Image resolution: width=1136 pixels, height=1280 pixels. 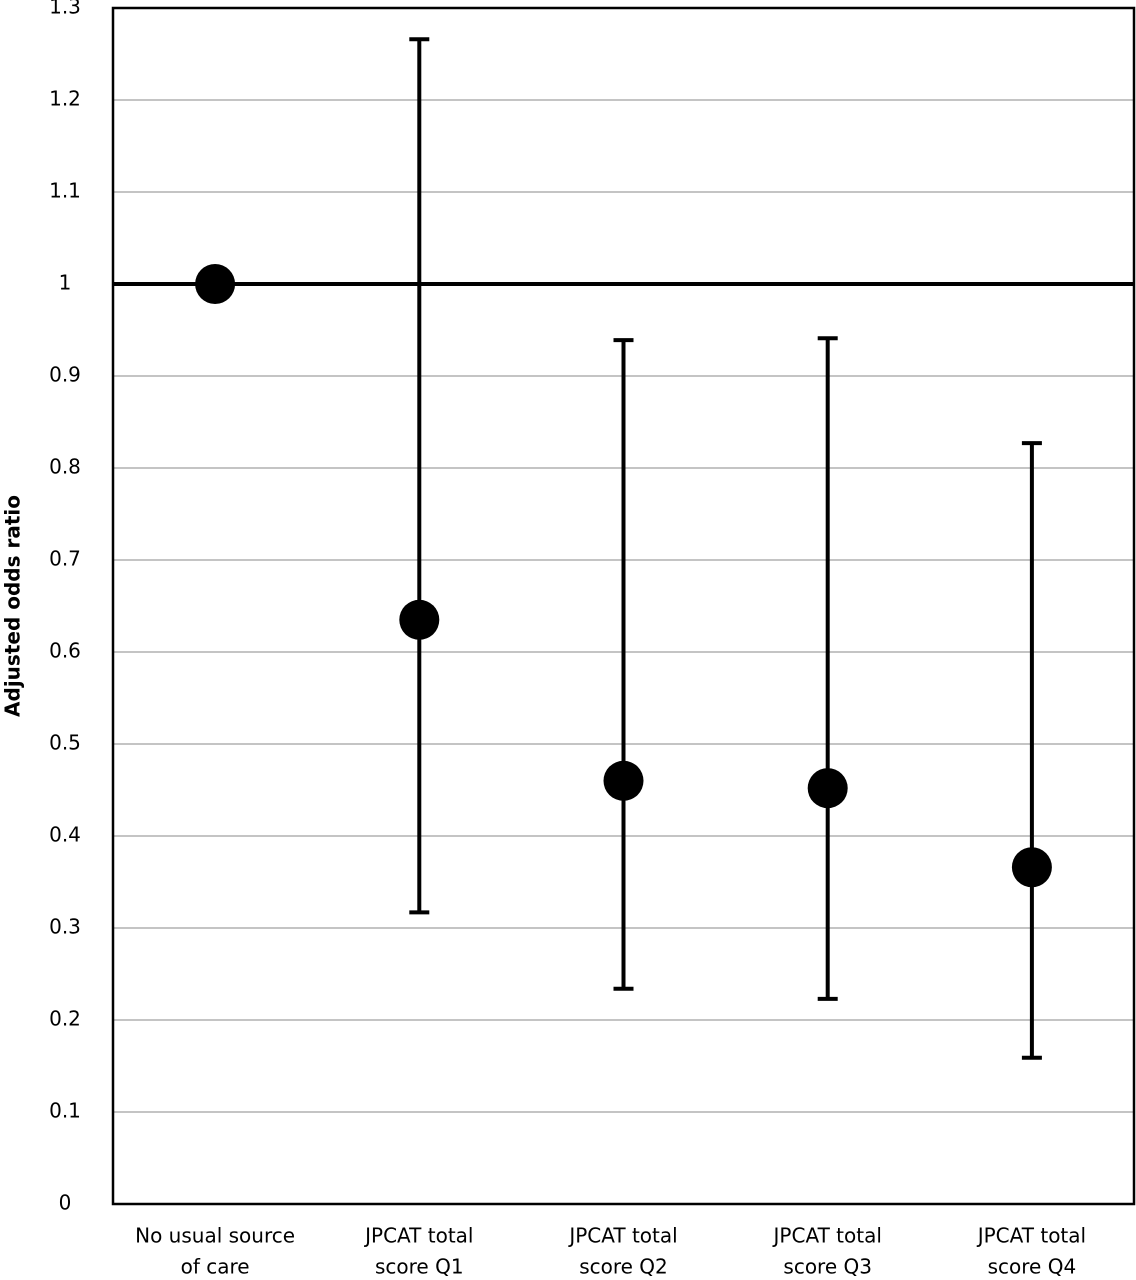 What do you see at coordinates (65, 1111) in the screenshot?
I see `y-tick-label: 0.1` at bounding box center [65, 1111].